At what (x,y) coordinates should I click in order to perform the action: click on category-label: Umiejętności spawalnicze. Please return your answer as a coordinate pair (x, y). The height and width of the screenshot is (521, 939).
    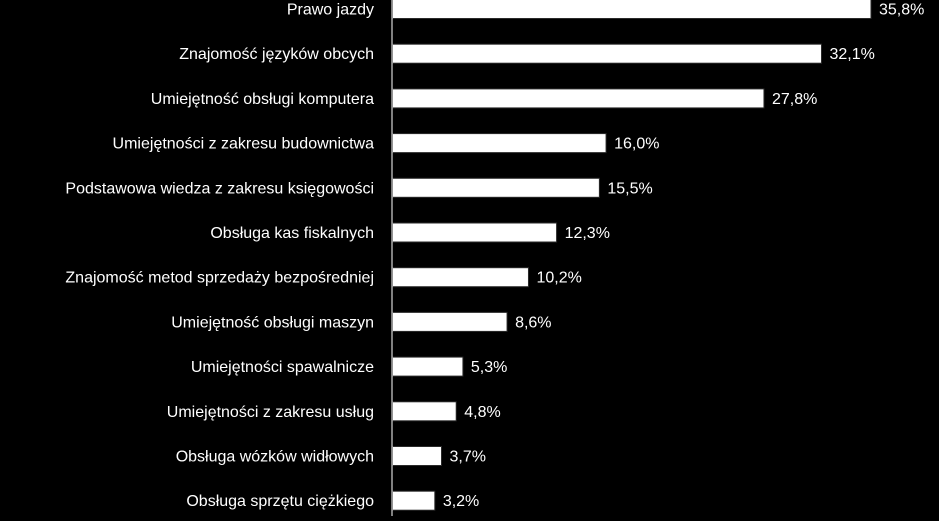
    Looking at the image, I should click on (282, 367).